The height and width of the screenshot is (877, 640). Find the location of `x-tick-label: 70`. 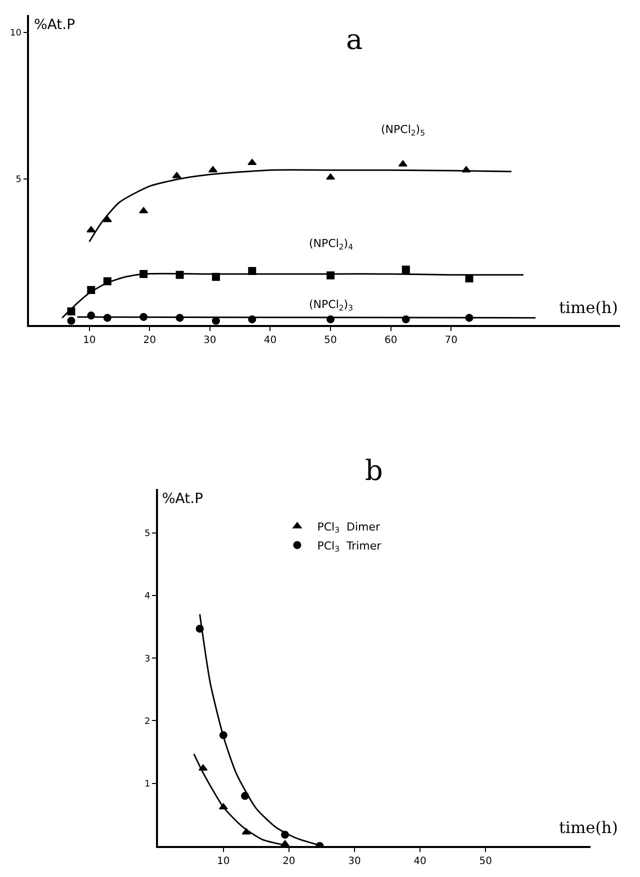

x-tick-label: 70 is located at coordinates (451, 340).